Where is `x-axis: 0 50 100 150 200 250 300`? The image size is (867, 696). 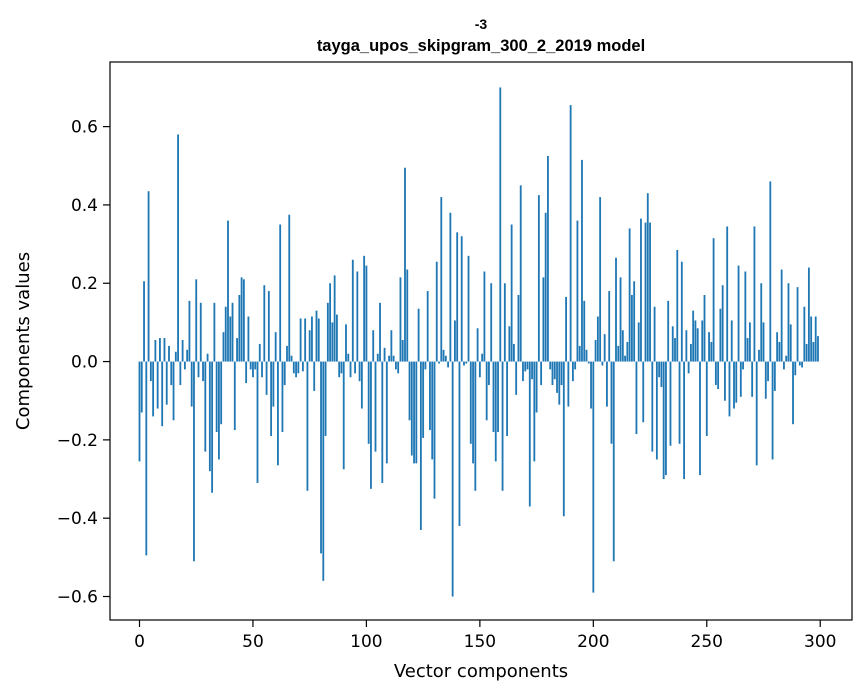 x-axis: 0 50 100 150 200 250 300 is located at coordinates (485, 636).